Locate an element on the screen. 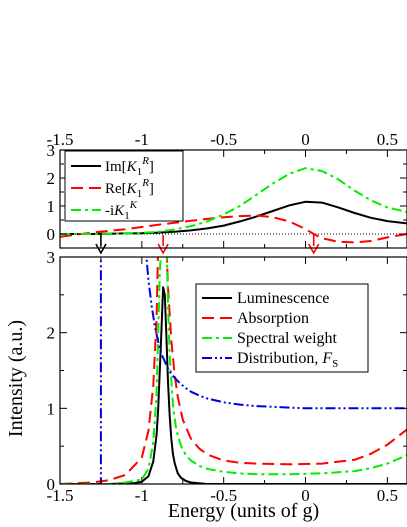 This screenshot has width=407, height=527. legend-label: Re[K1R] is located at coordinates (129, 188).